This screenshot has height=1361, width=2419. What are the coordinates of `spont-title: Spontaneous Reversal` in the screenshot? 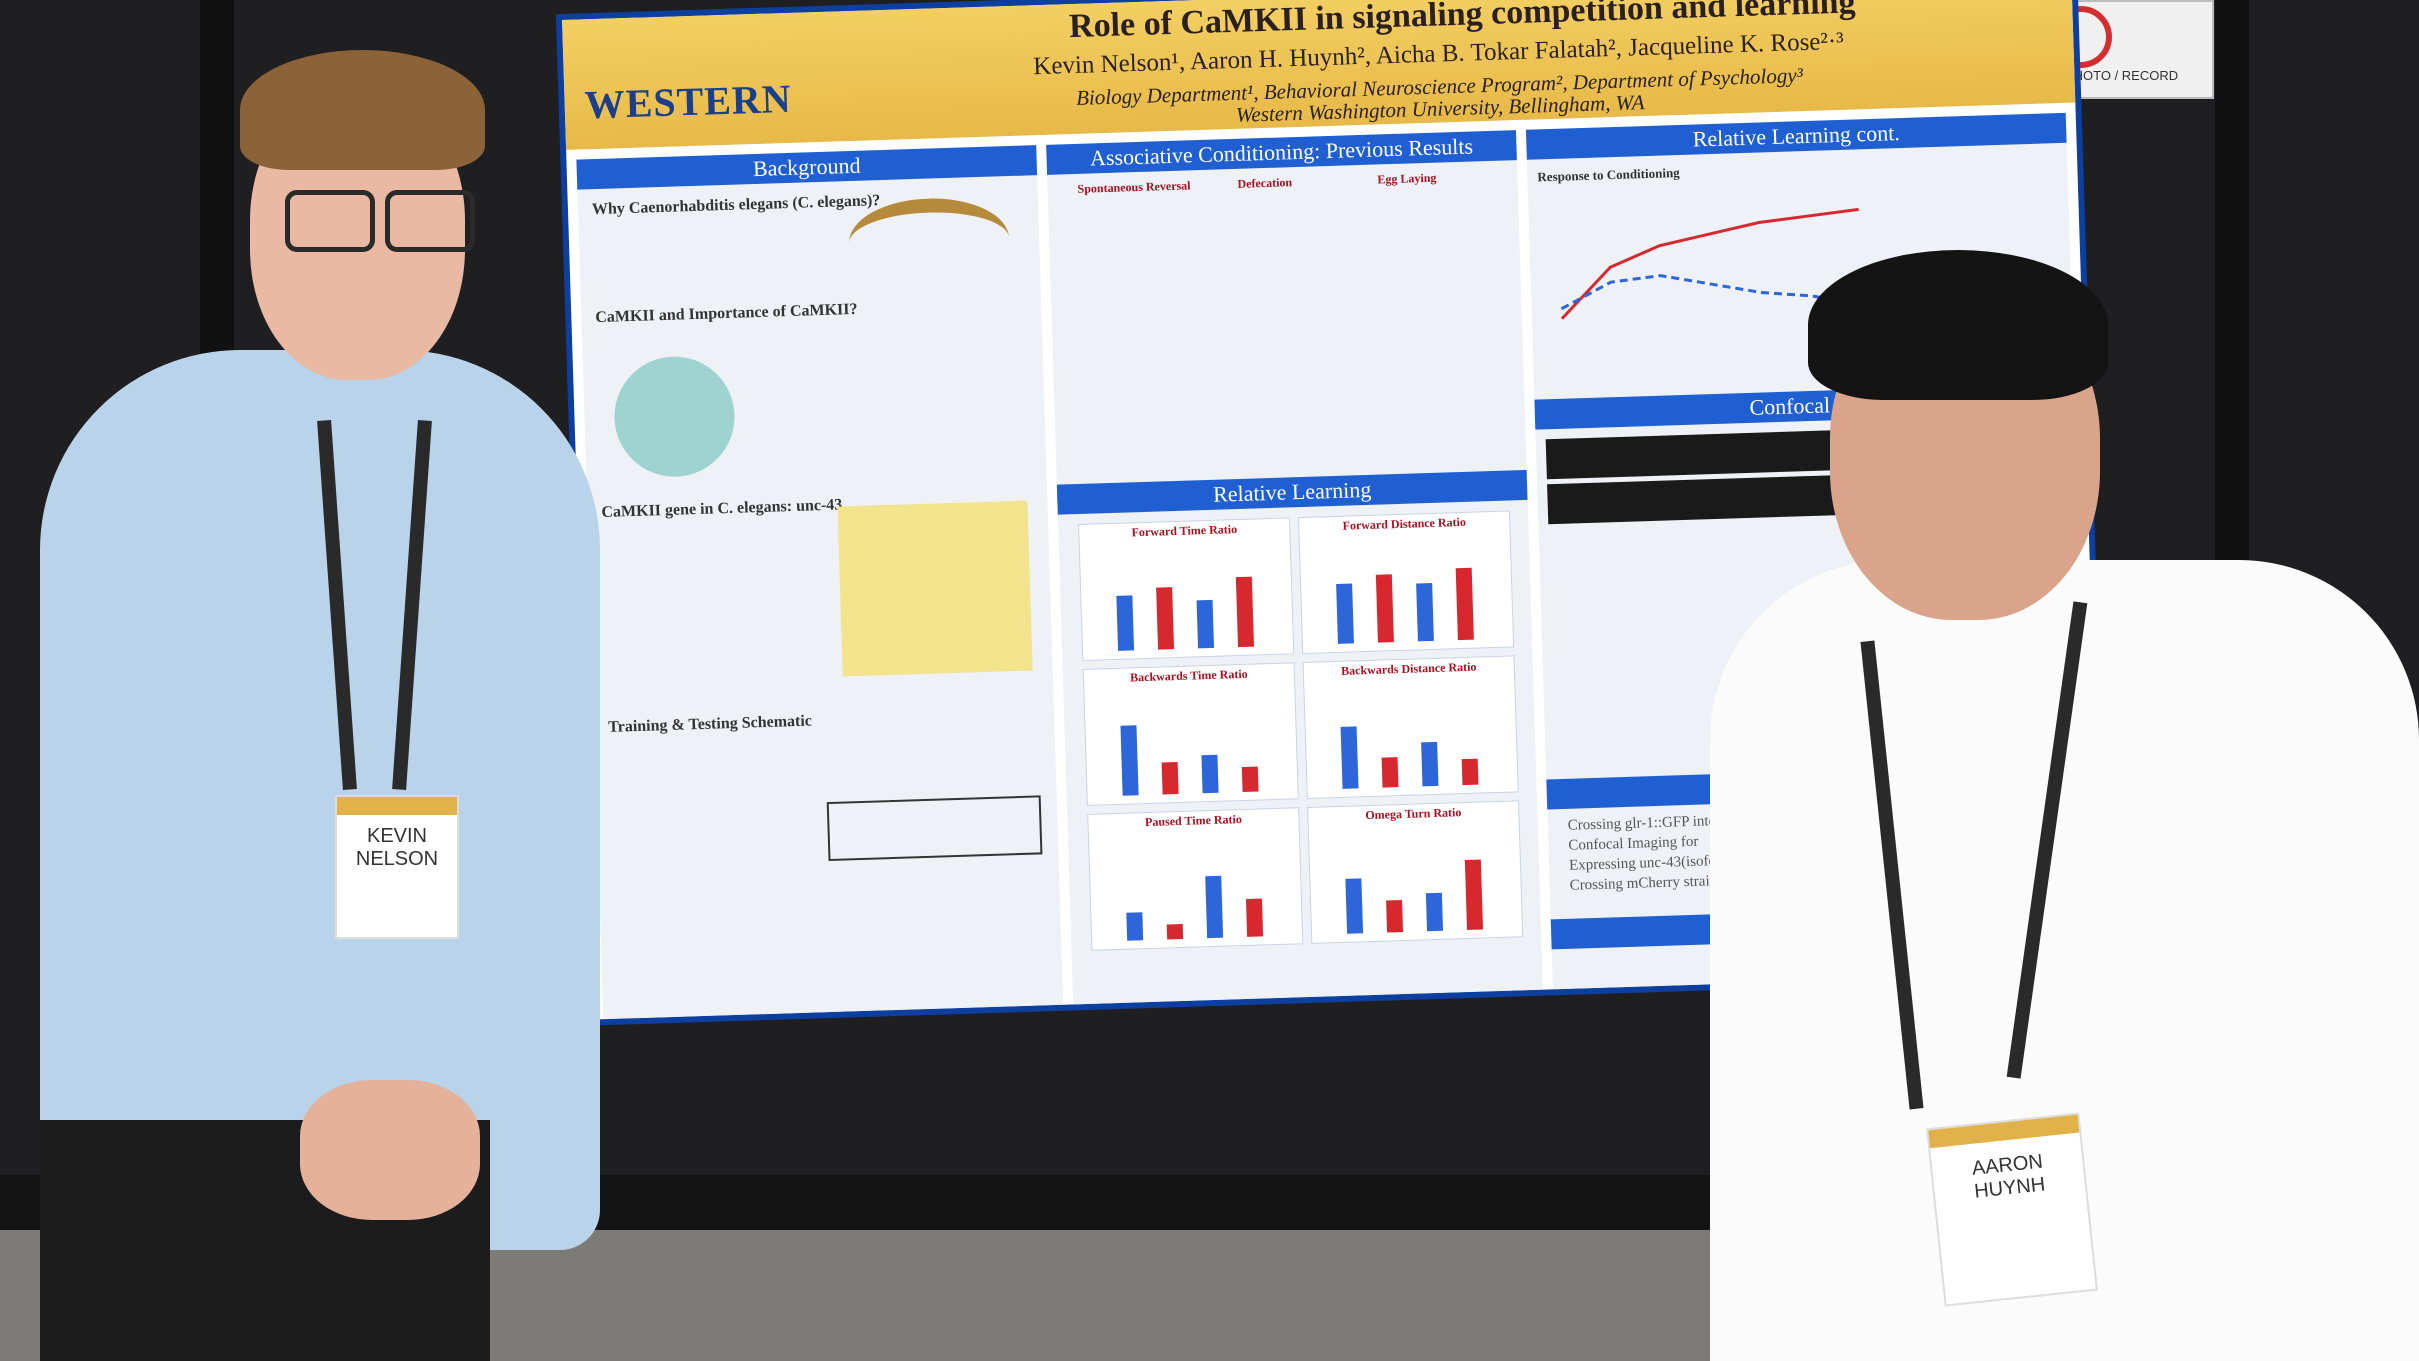 It's located at (1134, 187).